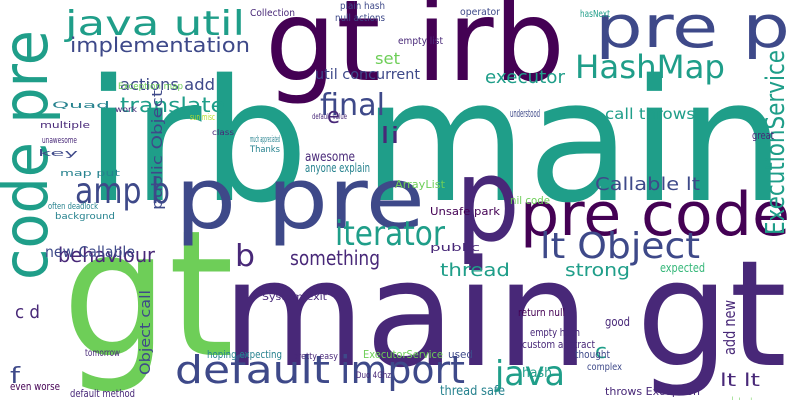  Describe the element at coordinates (73, 207) in the screenshot. I see `word: often deadlock` at that location.